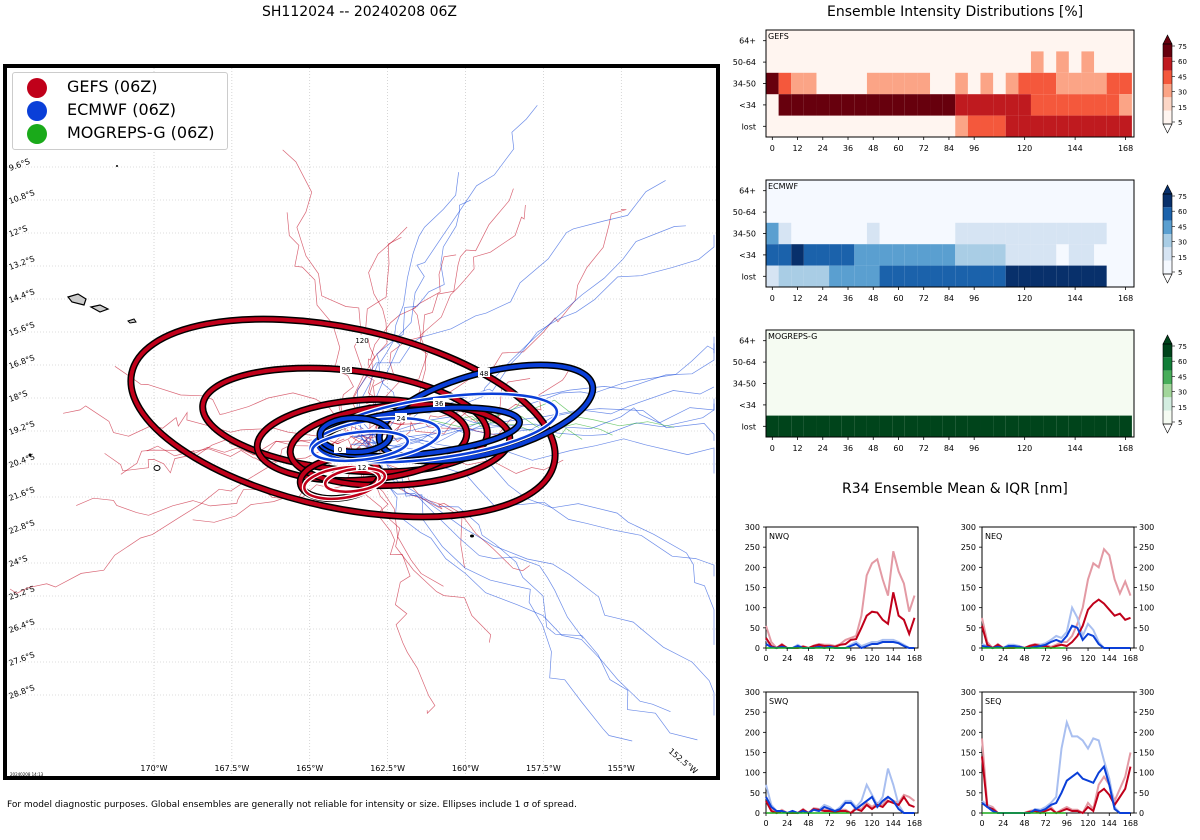 This screenshot has height=840, width=1200. What do you see at coordinates (1125, 148) in the screenshot?
I see `heatmap-x-label: 168` at bounding box center [1125, 148].